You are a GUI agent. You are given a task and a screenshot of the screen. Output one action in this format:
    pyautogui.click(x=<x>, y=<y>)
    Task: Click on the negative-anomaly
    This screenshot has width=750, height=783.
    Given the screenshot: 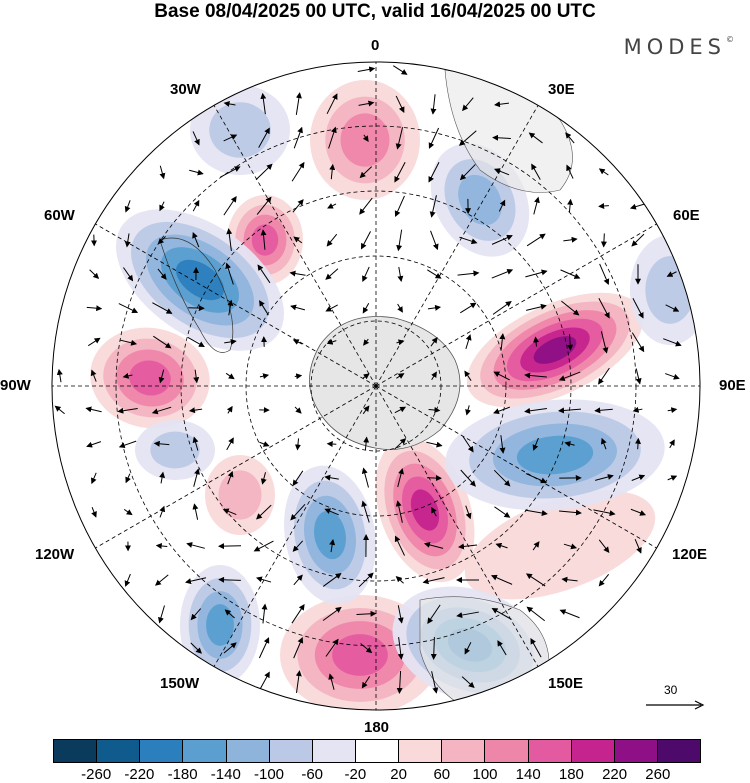 What is the action you would take?
    pyautogui.click(x=330, y=535)
    